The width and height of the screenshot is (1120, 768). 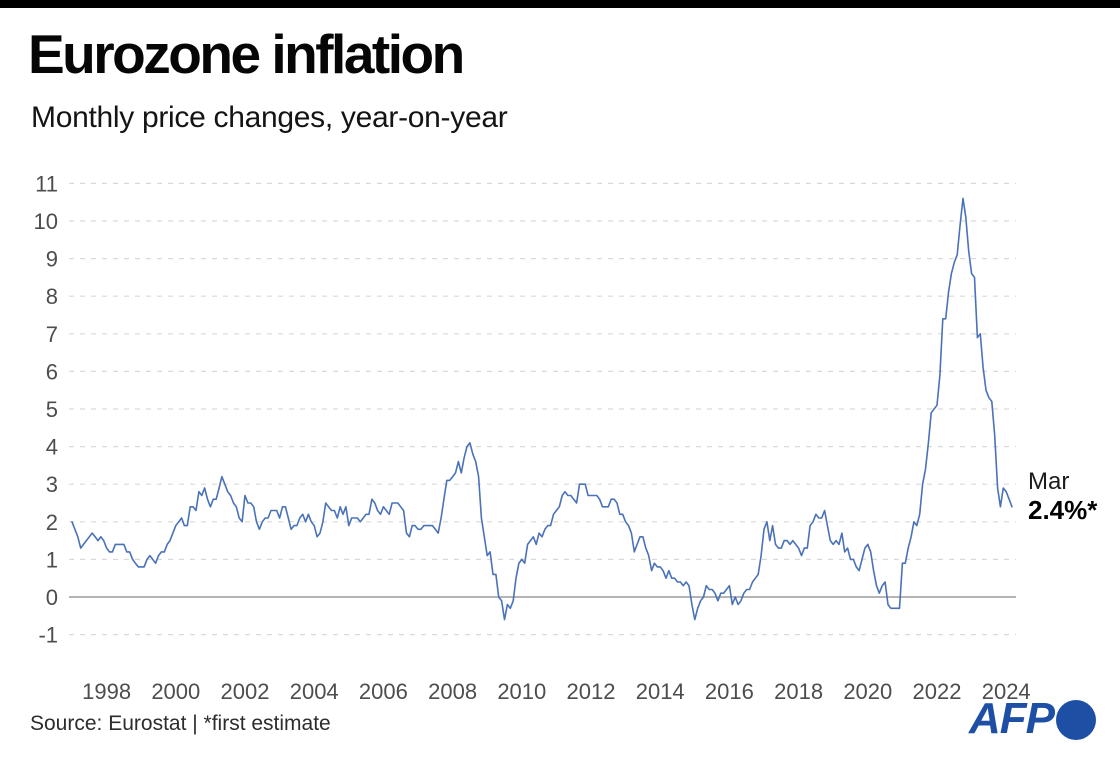 What do you see at coordinates (937, 691) in the screenshot?
I see `x-tick-label: 2022` at bounding box center [937, 691].